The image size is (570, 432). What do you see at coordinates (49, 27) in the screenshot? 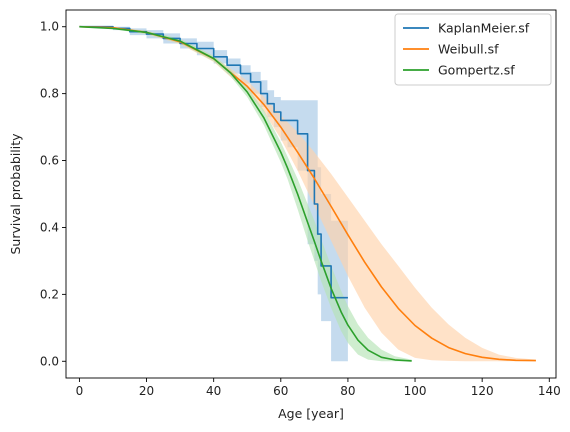
I see `y-tick-label: 1.0` at bounding box center [49, 27].